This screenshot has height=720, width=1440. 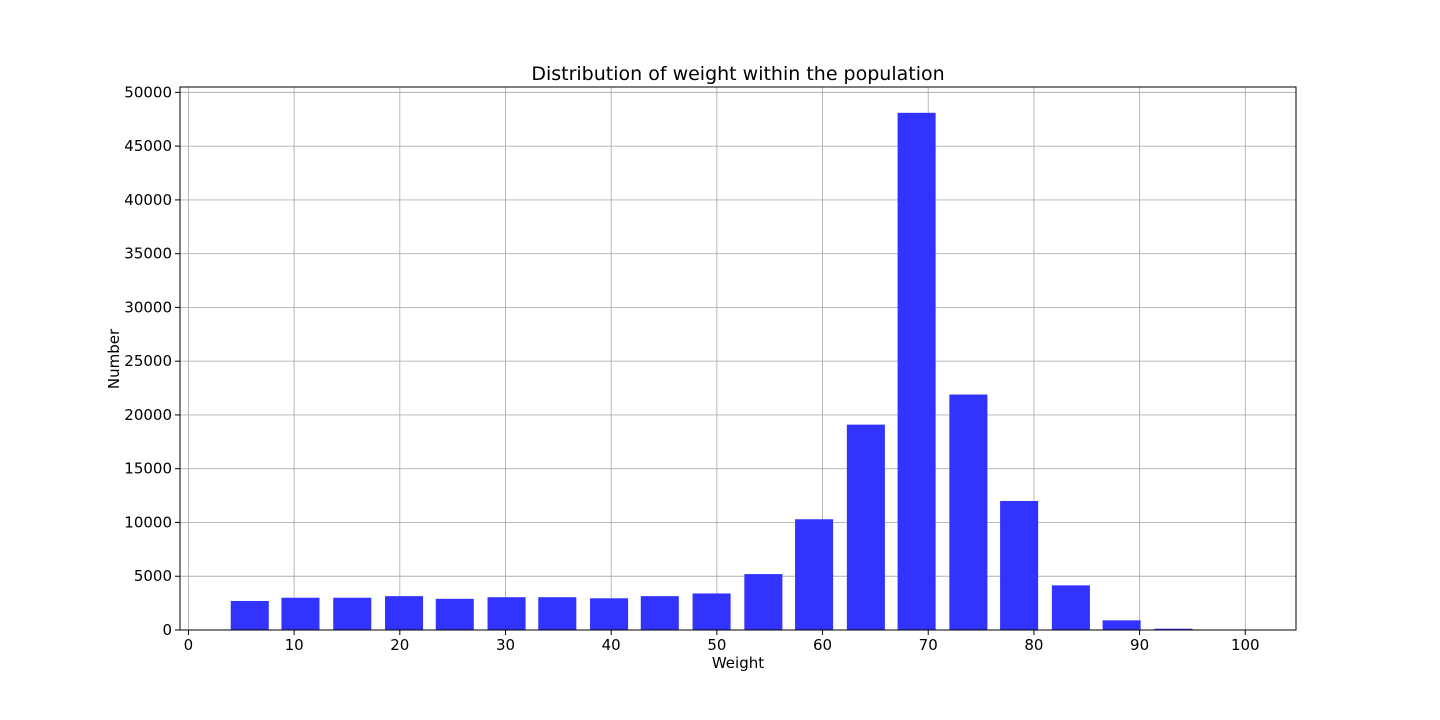 I want to click on y-tick-label: 20000, so click(x=148, y=415).